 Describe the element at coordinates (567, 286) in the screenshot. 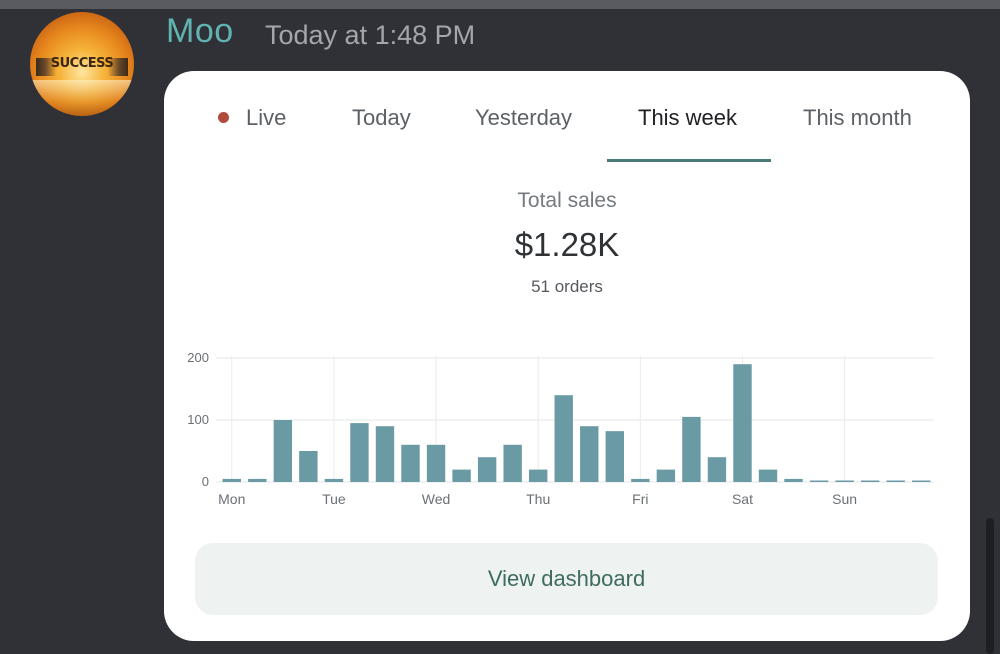

I see `orders-count: 51 orders` at that location.